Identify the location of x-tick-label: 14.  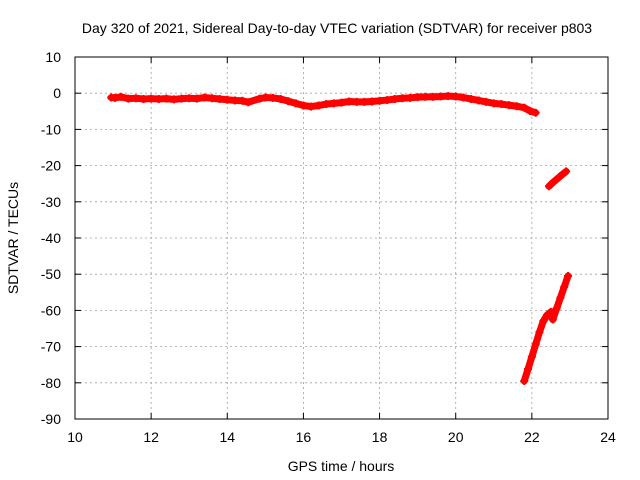
(227, 437).